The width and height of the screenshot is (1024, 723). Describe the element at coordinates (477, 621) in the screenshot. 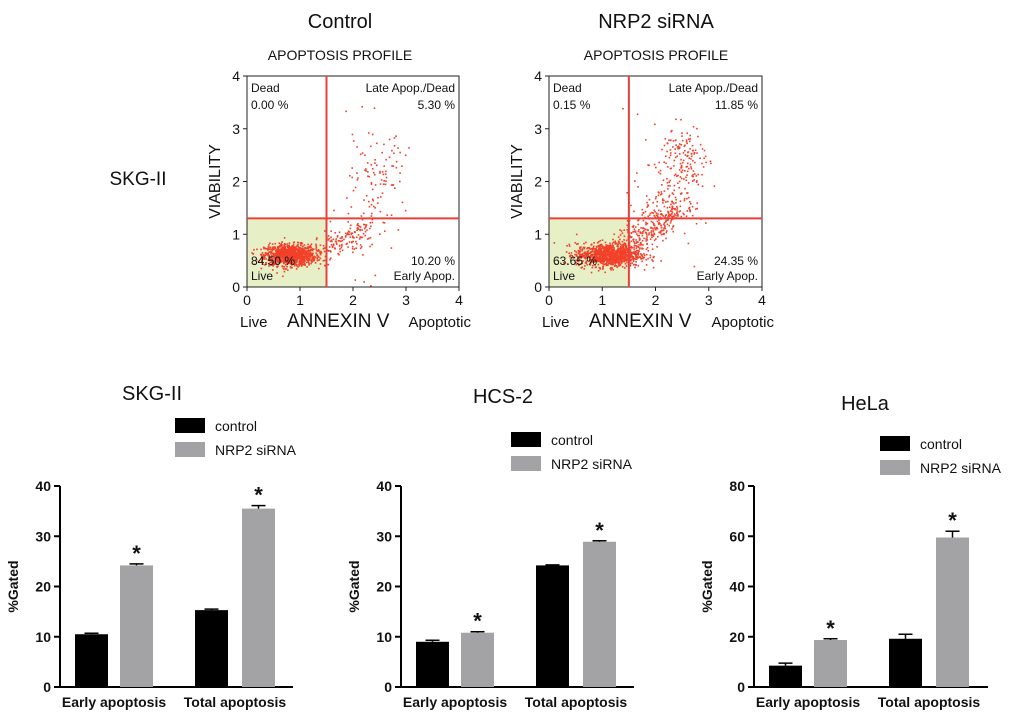

I see `significance-marker: *` at that location.